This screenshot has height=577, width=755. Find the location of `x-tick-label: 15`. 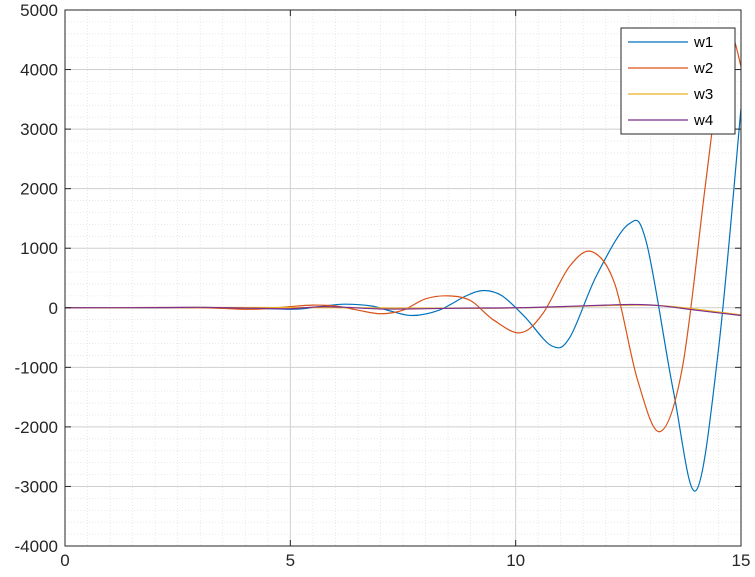

x-tick-label: 15 is located at coordinates (741, 560).